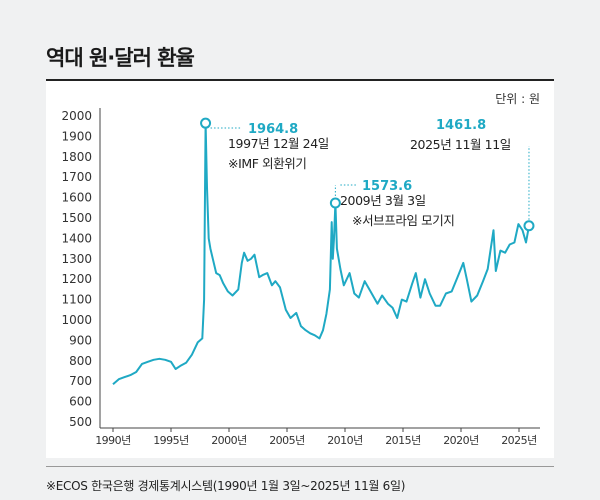  I want to click on y-tick-label: 1900, so click(76, 136).